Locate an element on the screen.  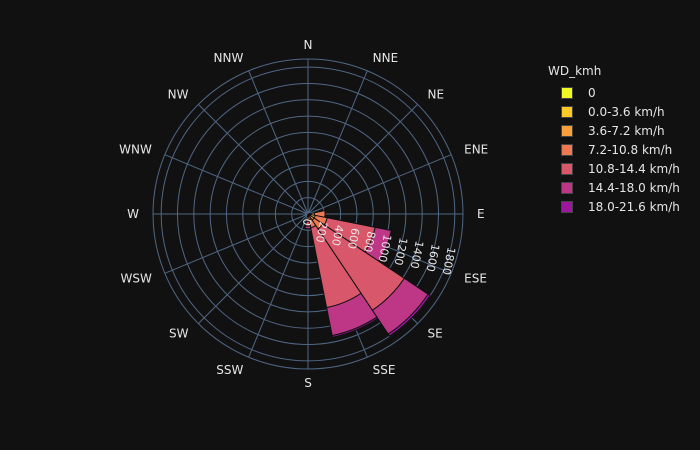
legend-label: 0.0-3.6 km/h is located at coordinates (626, 111).